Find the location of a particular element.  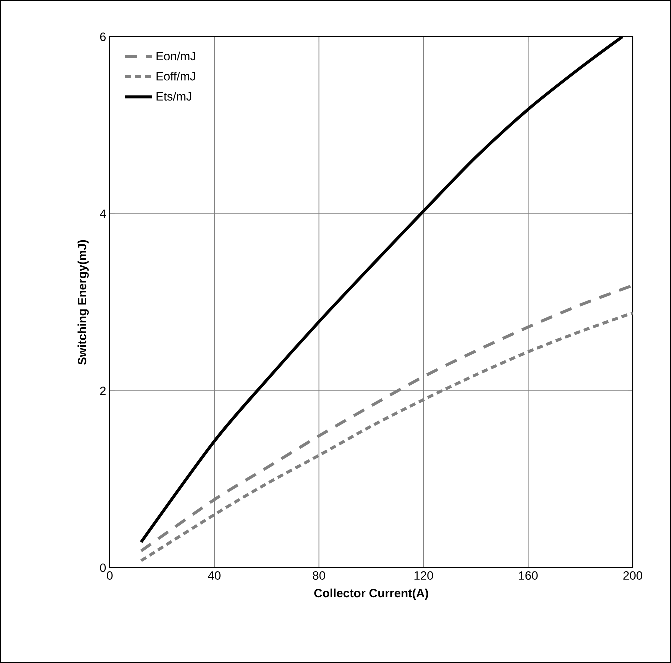

x-tick-label: 200 is located at coordinates (633, 576).